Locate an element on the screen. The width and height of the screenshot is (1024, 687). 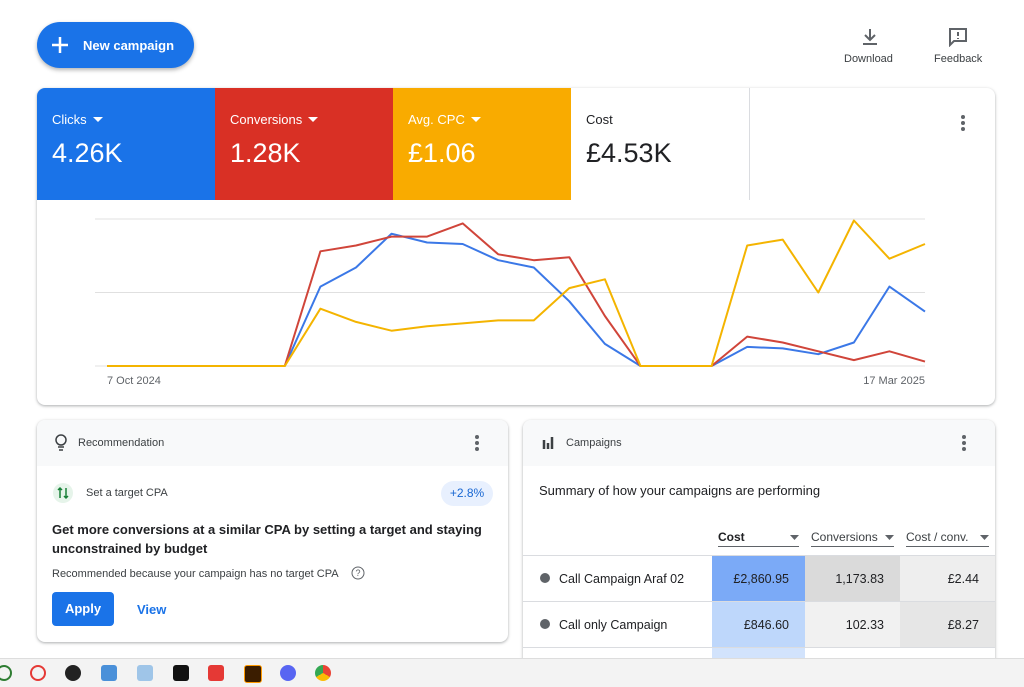
card-title: Campaigns is located at coordinates (594, 443).